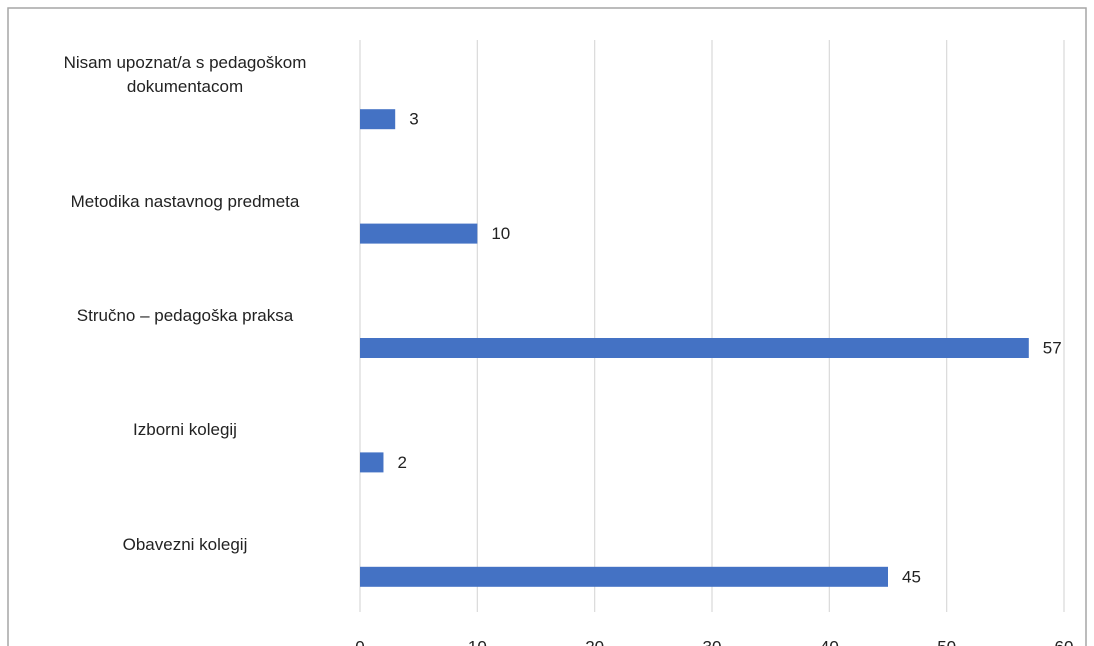  What do you see at coordinates (401, 462) in the screenshot?
I see `value-label: 2` at bounding box center [401, 462].